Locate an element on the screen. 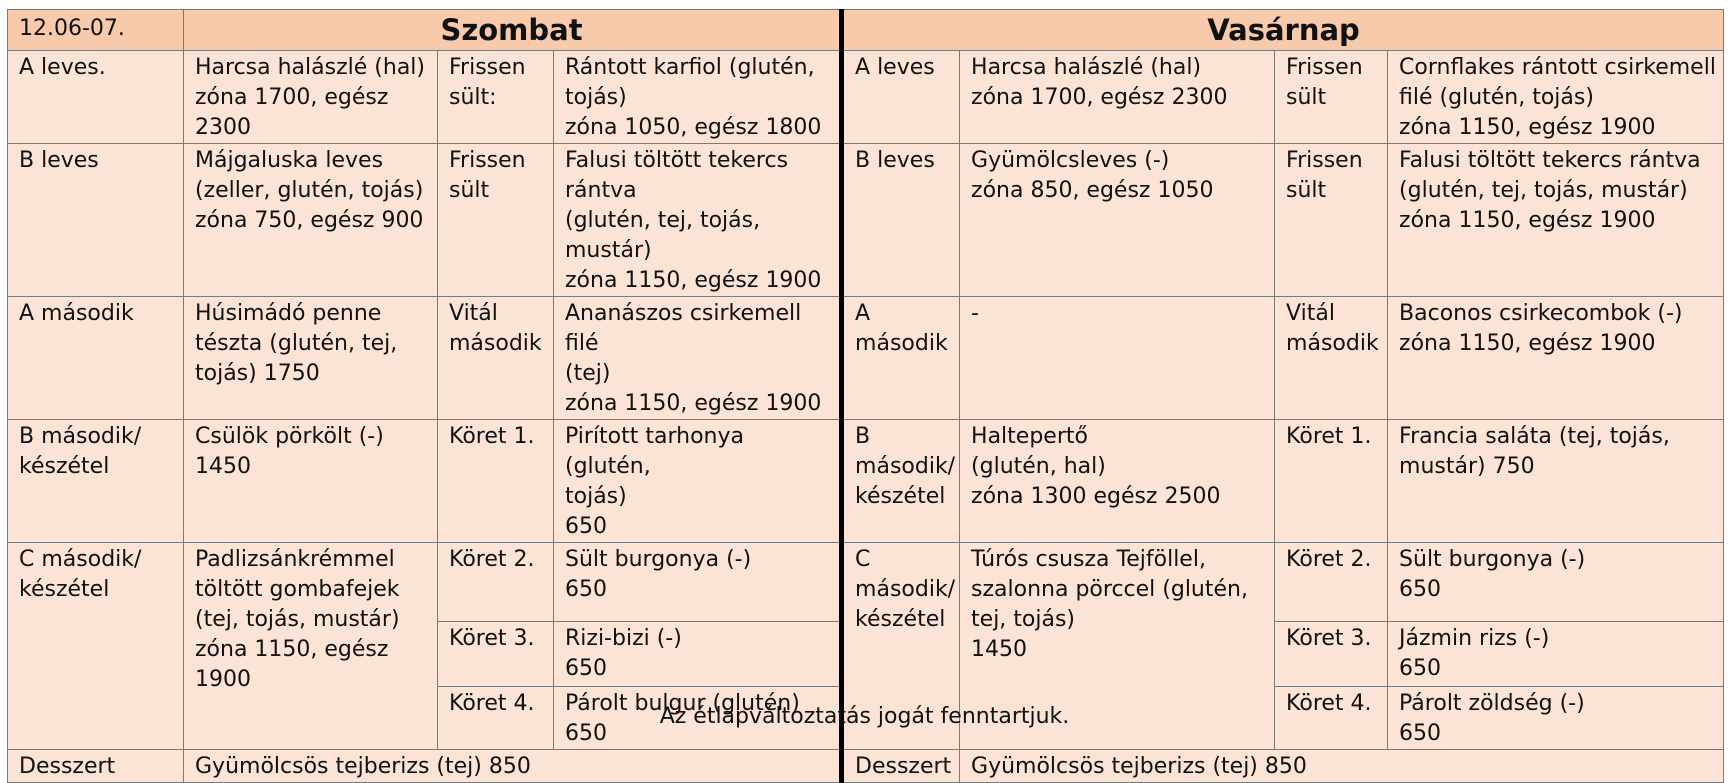  course-label: C második/ készétel is located at coordinates (95, 646).